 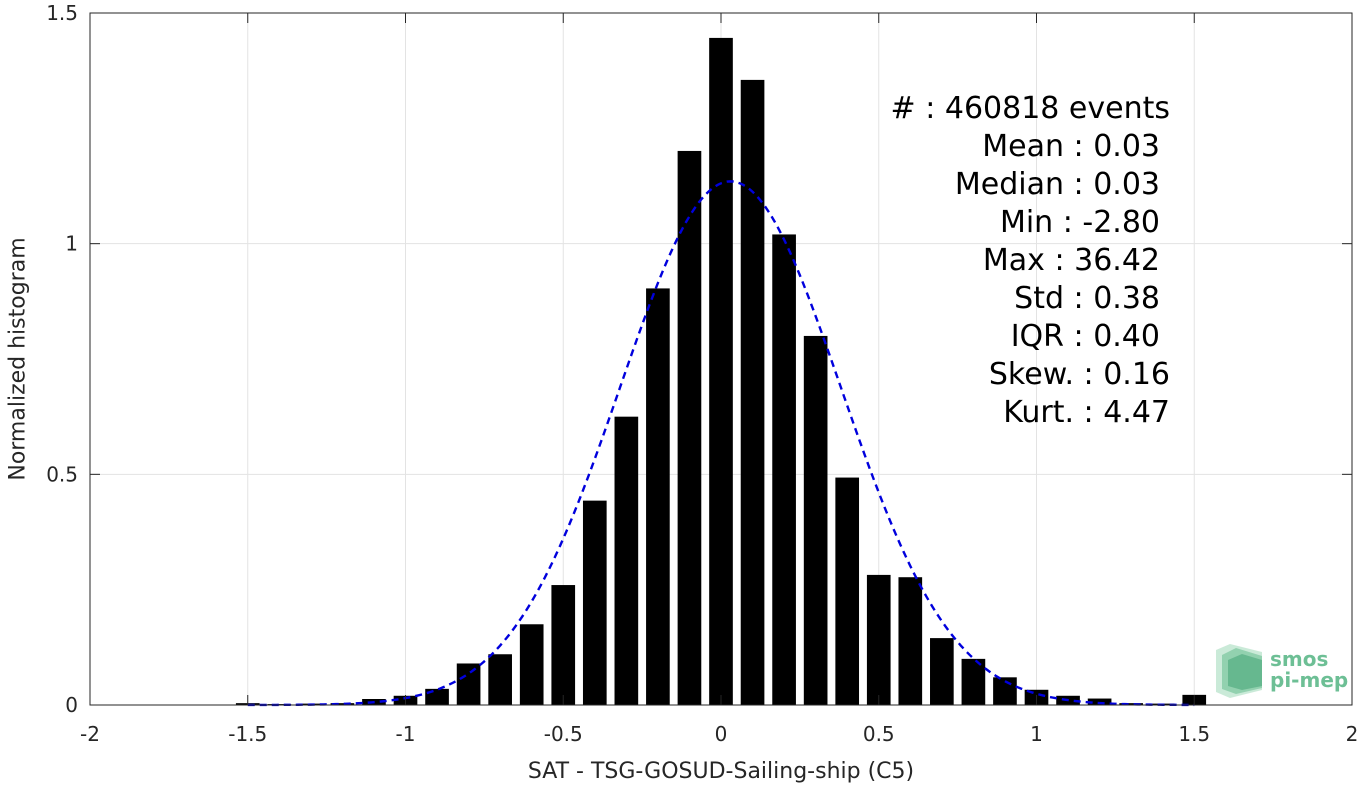 What do you see at coordinates (18, 358) in the screenshot?
I see `y-axis-label: Normalized histogram` at bounding box center [18, 358].